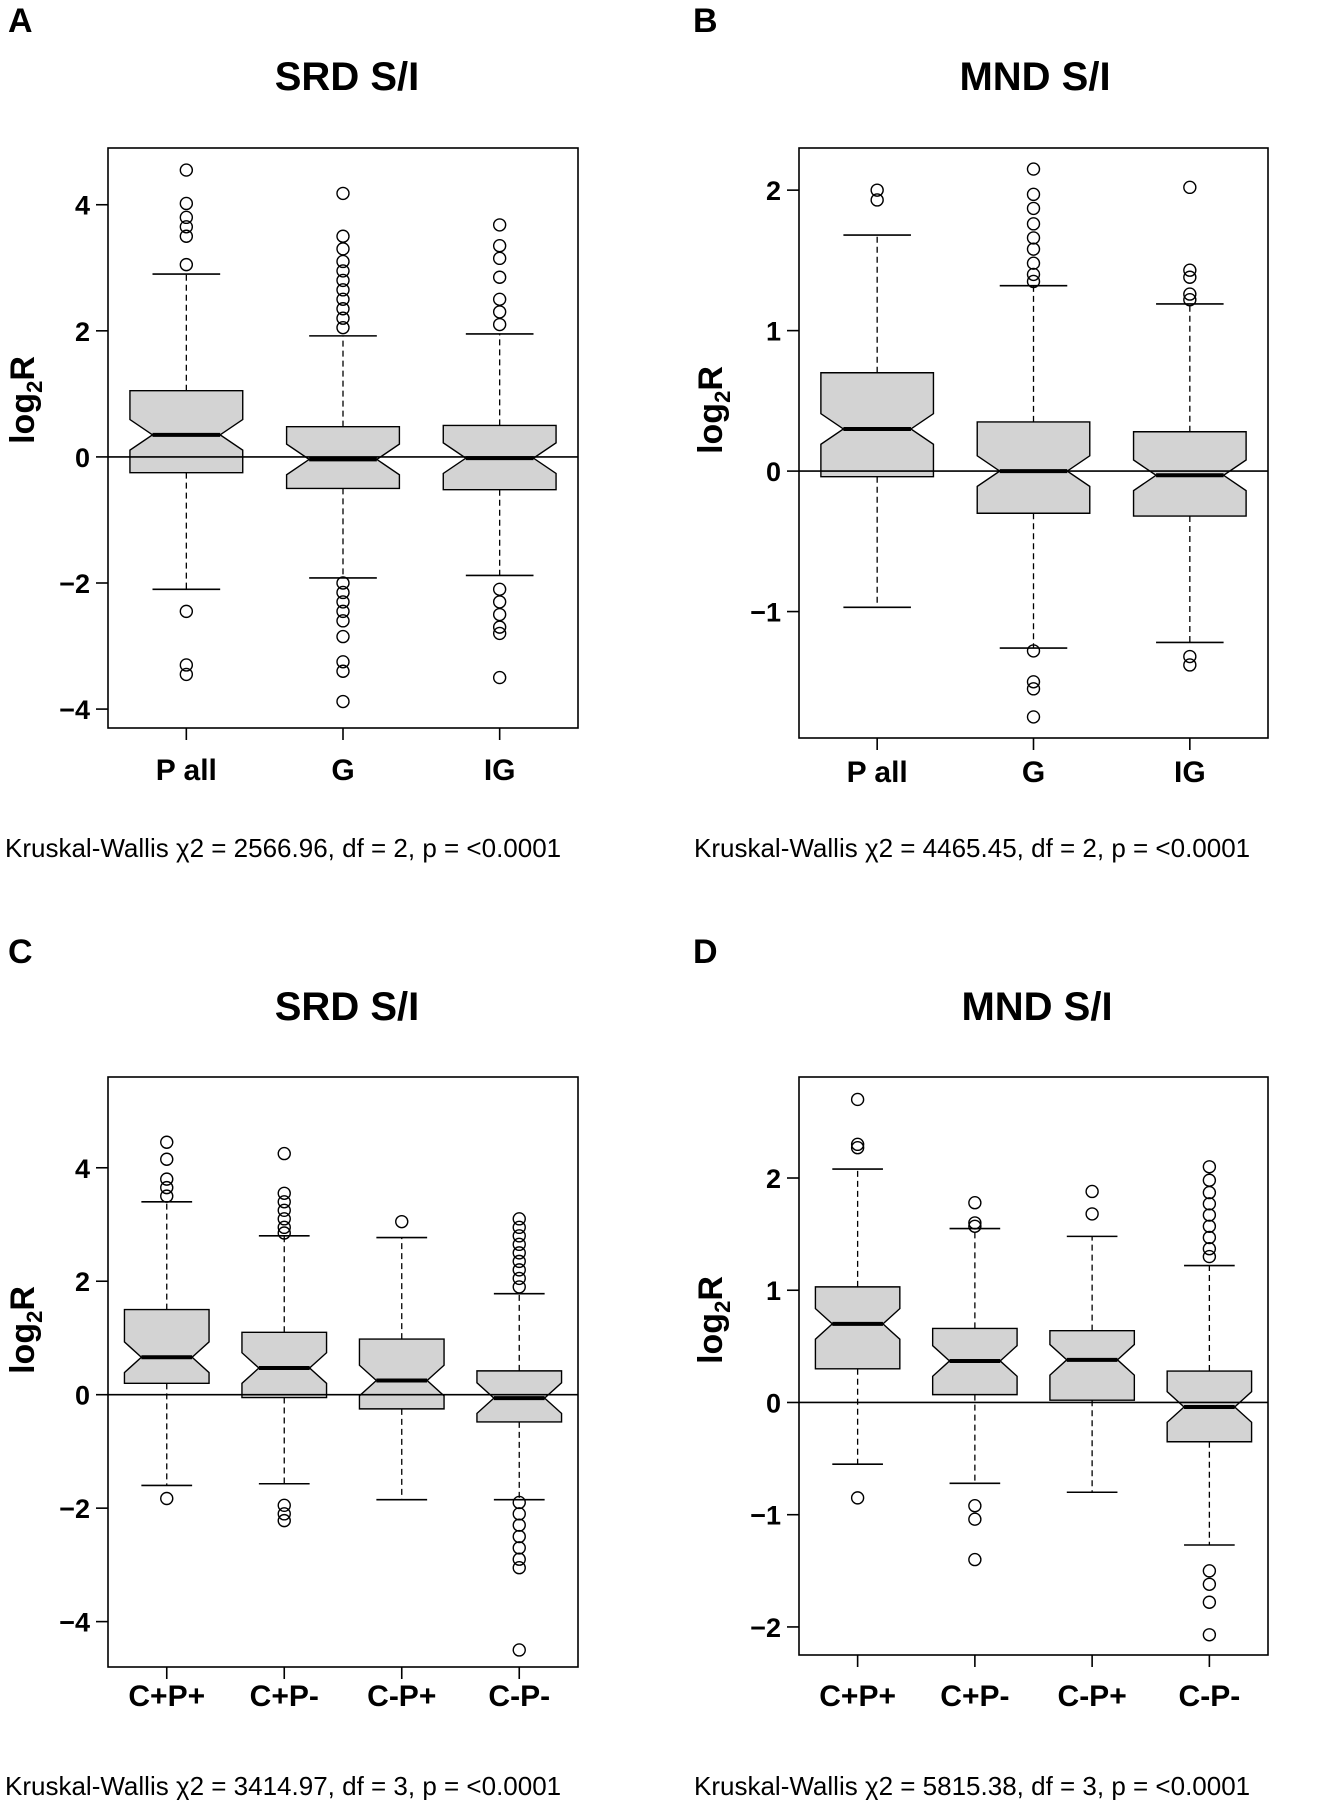 This screenshot has height=1800, width=1322. I want to click on panel-letter: B, so click(705, 21).